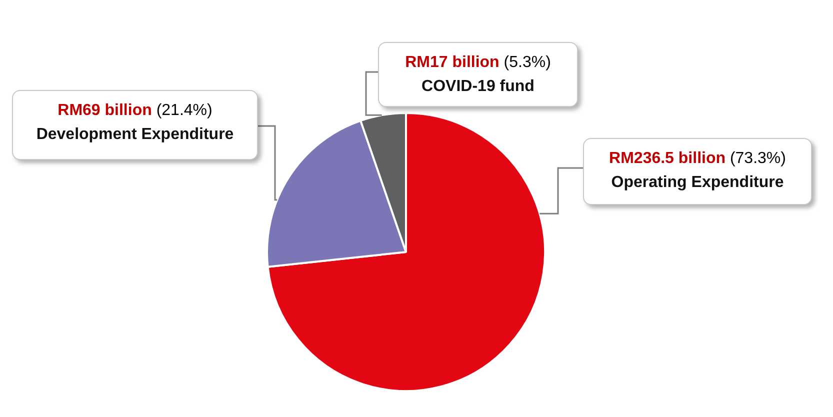 The image size is (833, 417). I want to click on slice-label: Development Expenditure, so click(135, 135).